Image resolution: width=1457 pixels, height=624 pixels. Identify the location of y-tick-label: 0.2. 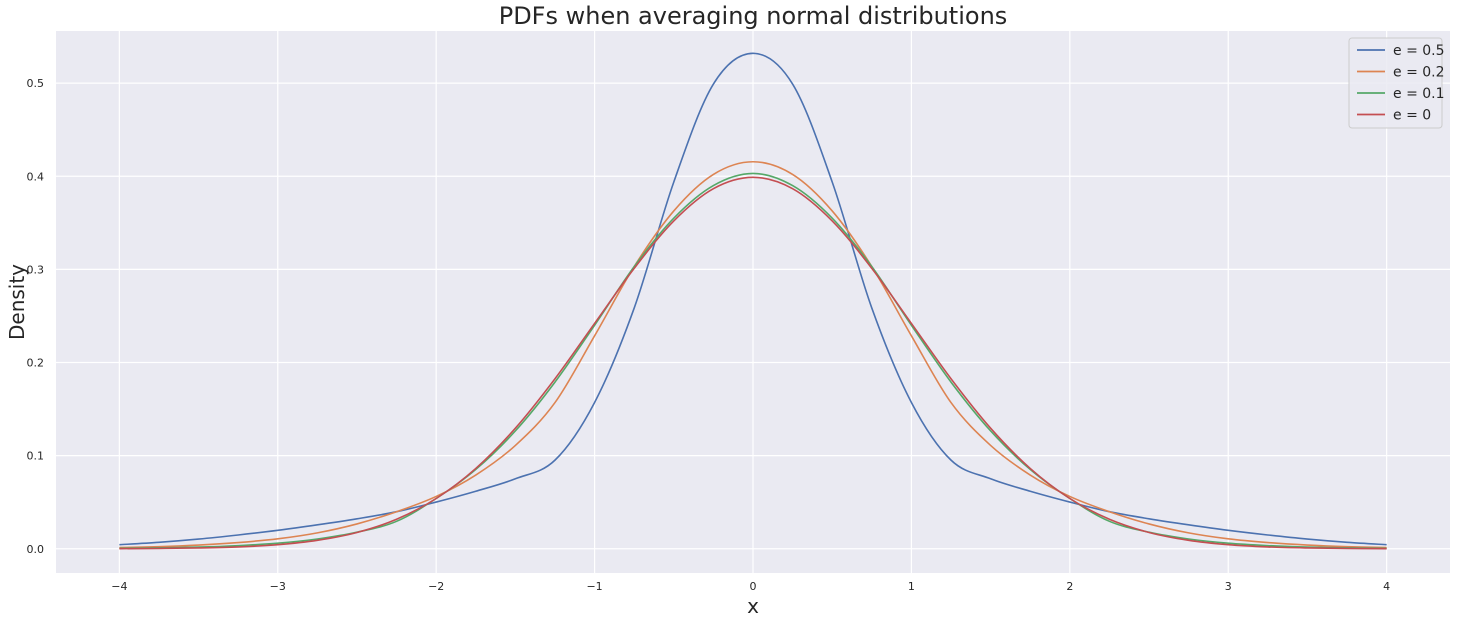
(36, 363).